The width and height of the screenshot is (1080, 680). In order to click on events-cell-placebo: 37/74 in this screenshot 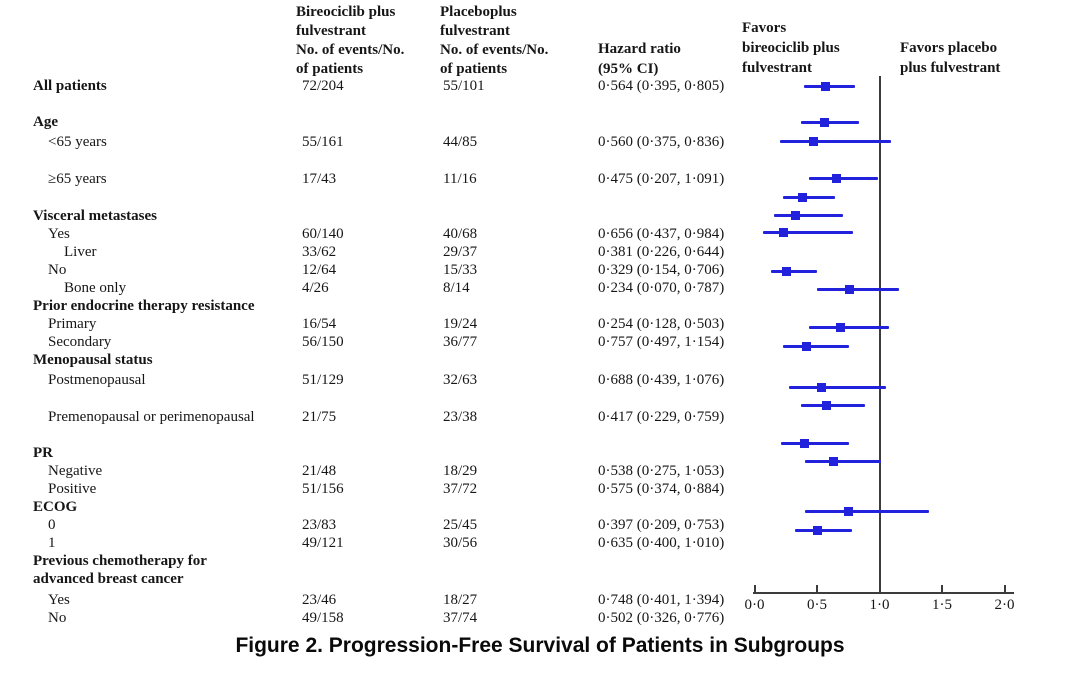, I will do `click(460, 618)`.